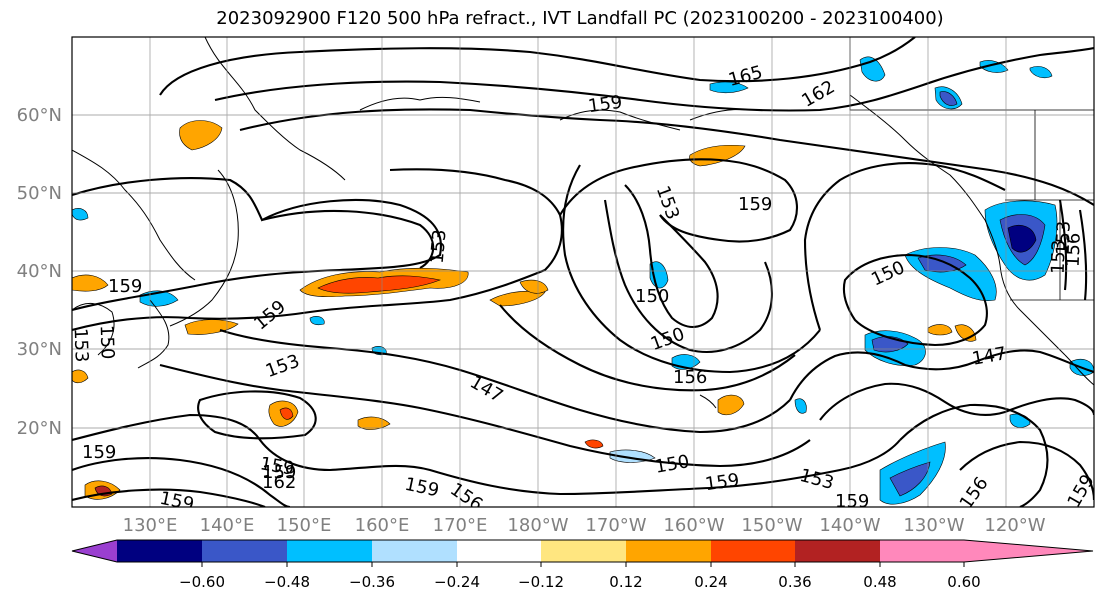  Describe the element at coordinates (150, 525) in the screenshot. I see `lon-label: 130°E` at that location.